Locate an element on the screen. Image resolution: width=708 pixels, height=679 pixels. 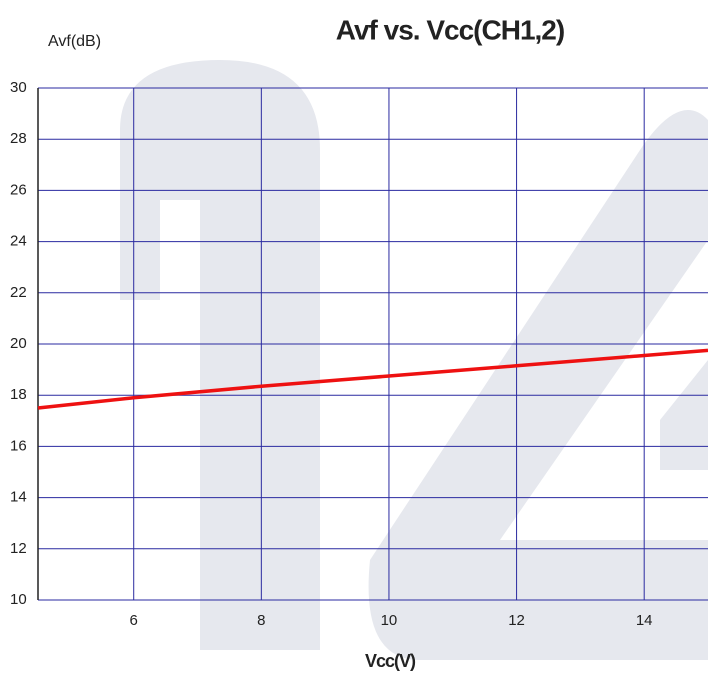
y-tick-label: 28 is located at coordinates (18, 138).